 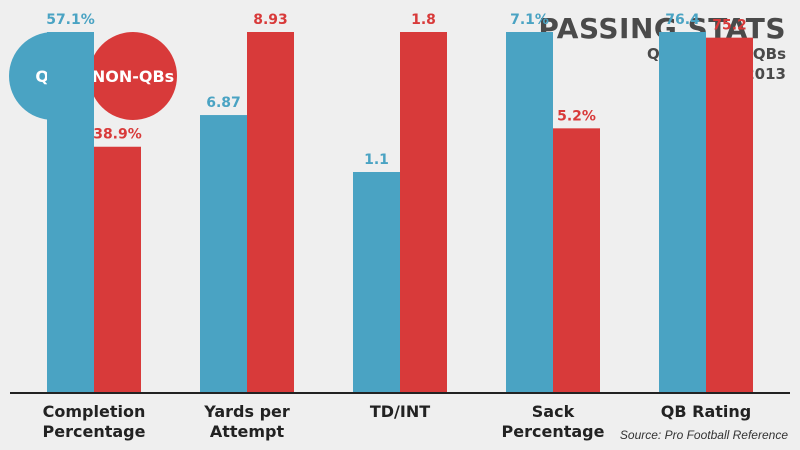 I want to click on category-label-3: TD/INT, so click(x=400, y=412).